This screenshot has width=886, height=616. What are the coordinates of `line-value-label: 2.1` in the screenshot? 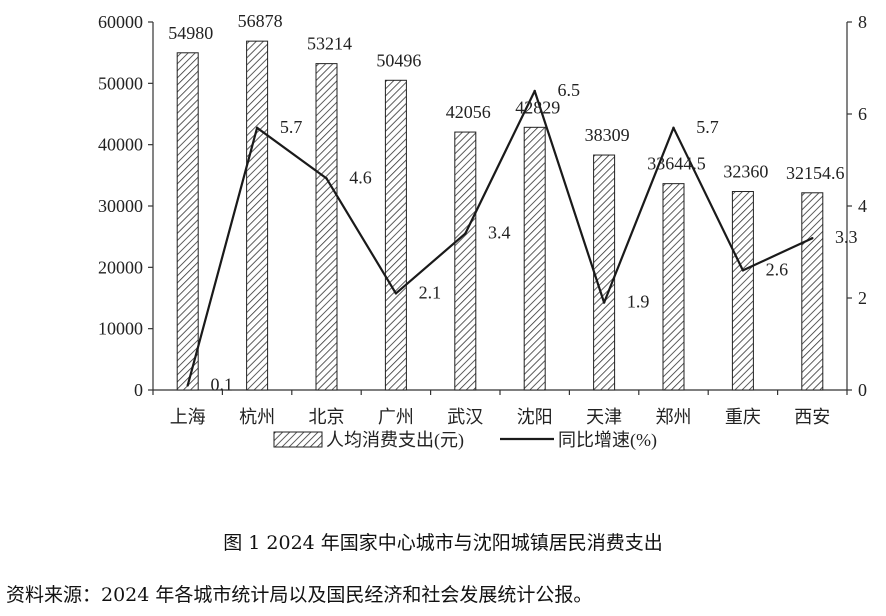 It's located at (430, 292).